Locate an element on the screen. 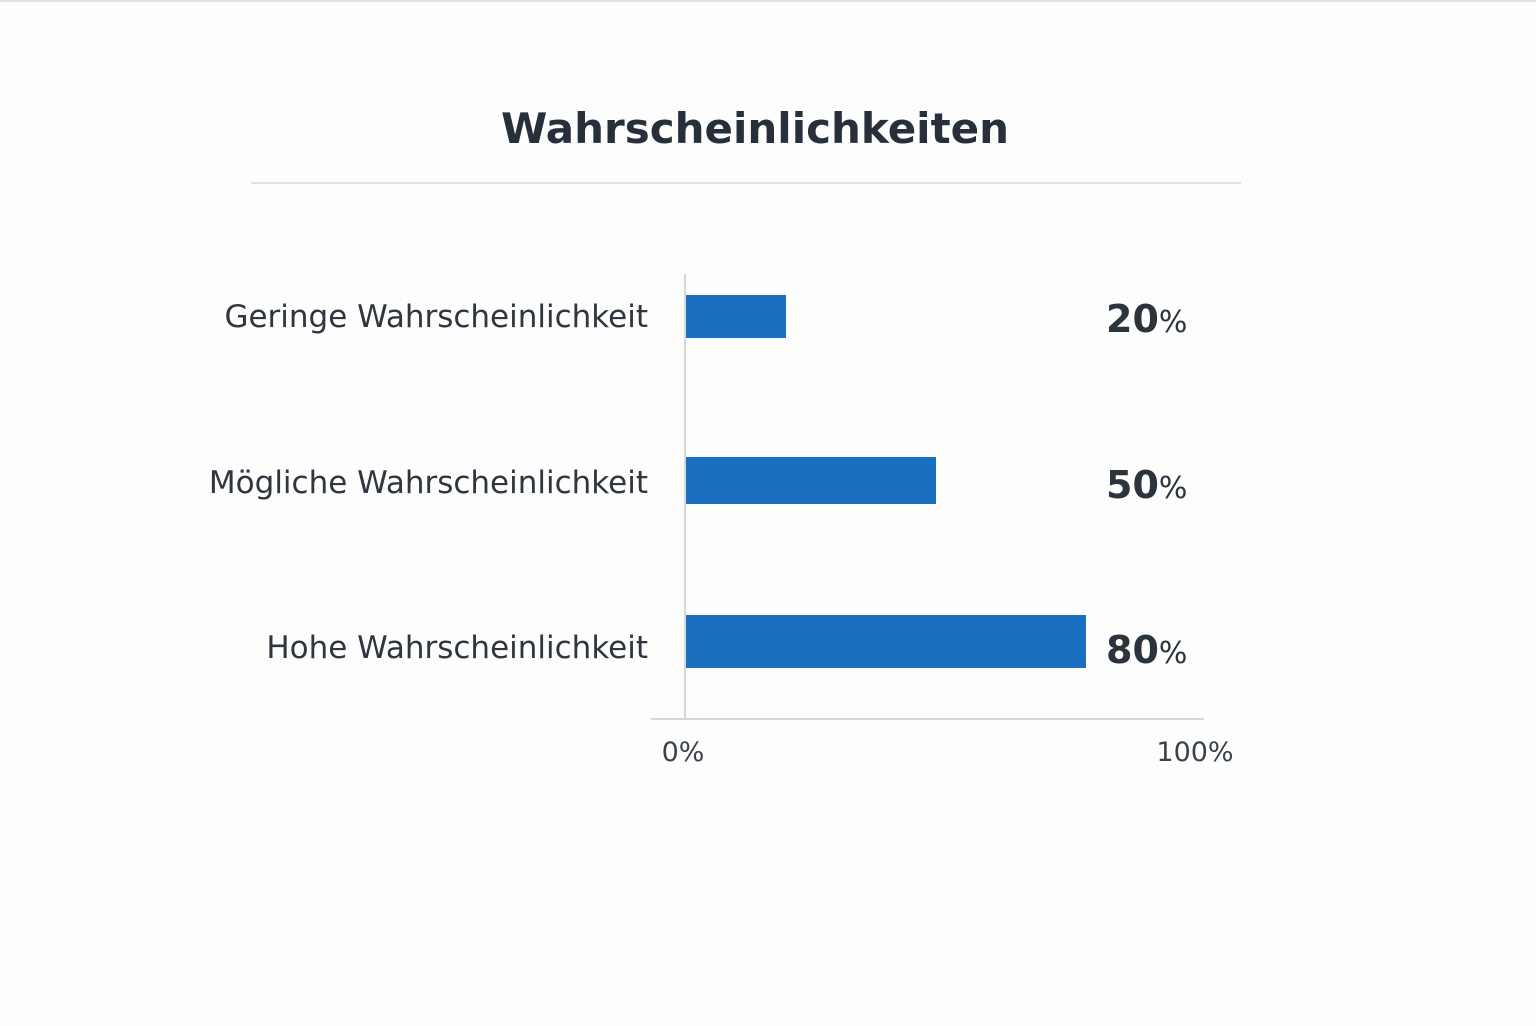 The image size is (1536, 1026). category-label: Mögliche Wahrscheinlichkeit is located at coordinates (428, 483).